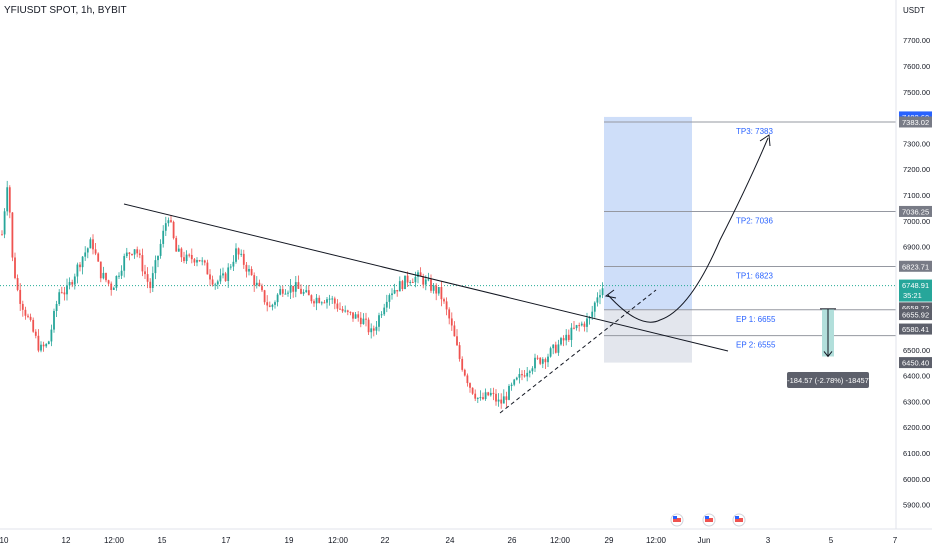 The height and width of the screenshot is (550, 932). Describe the element at coordinates (512, 540) in the screenshot. I see `x-tick-label: 26` at that location.